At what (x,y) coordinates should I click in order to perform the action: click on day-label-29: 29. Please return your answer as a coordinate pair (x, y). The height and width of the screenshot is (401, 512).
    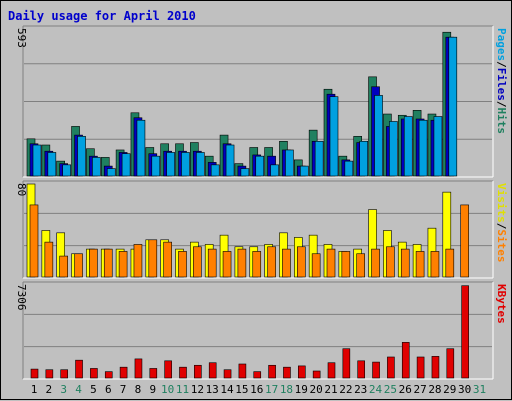
    Looking at the image, I should click on (449, 389).